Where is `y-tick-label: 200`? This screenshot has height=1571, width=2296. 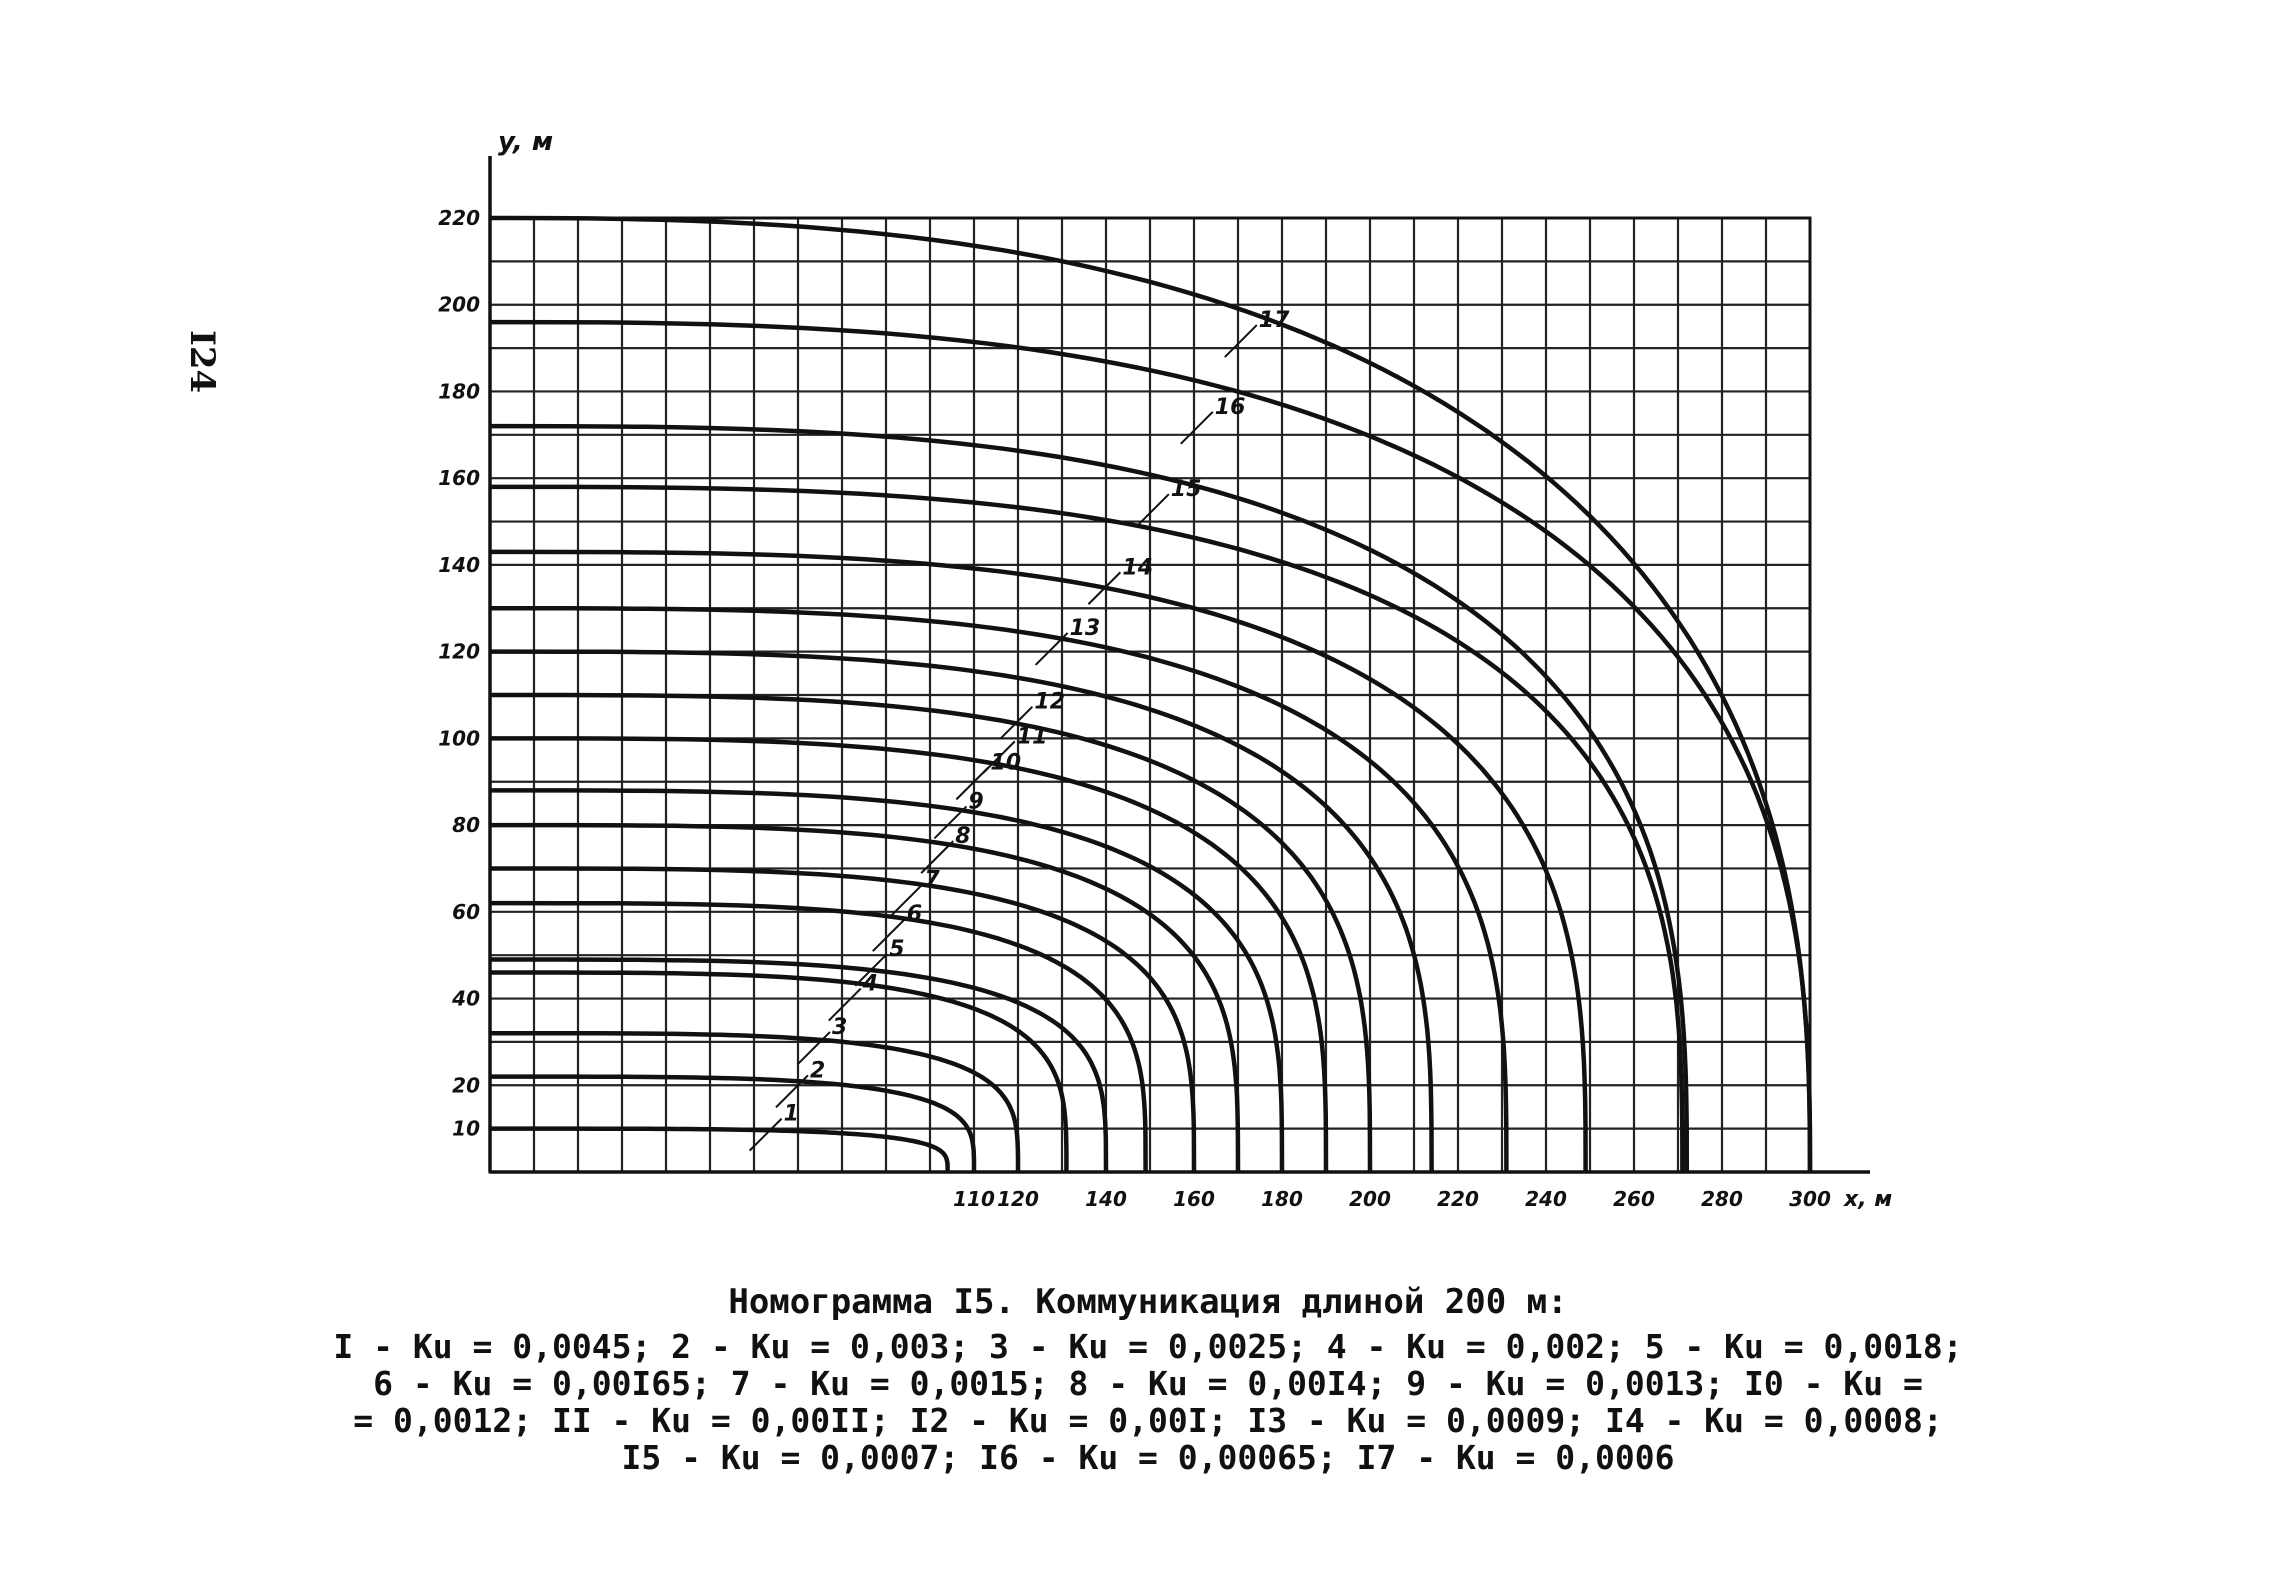 y-tick-label: 200 is located at coordinates (459, 305).